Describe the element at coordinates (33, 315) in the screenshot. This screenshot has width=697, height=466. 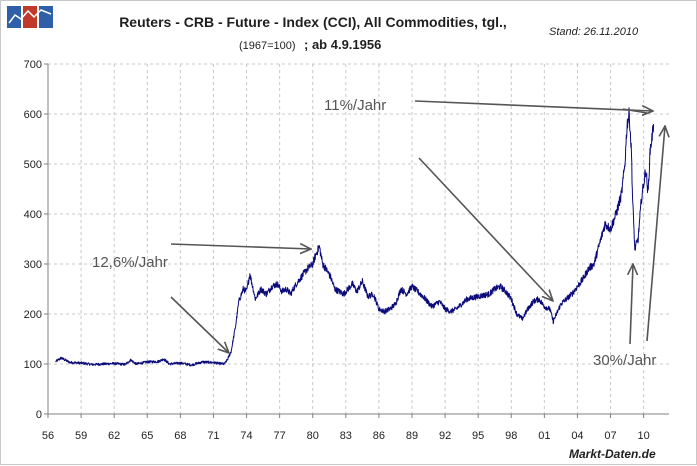
I see `y-tick-label: 200` at that location.